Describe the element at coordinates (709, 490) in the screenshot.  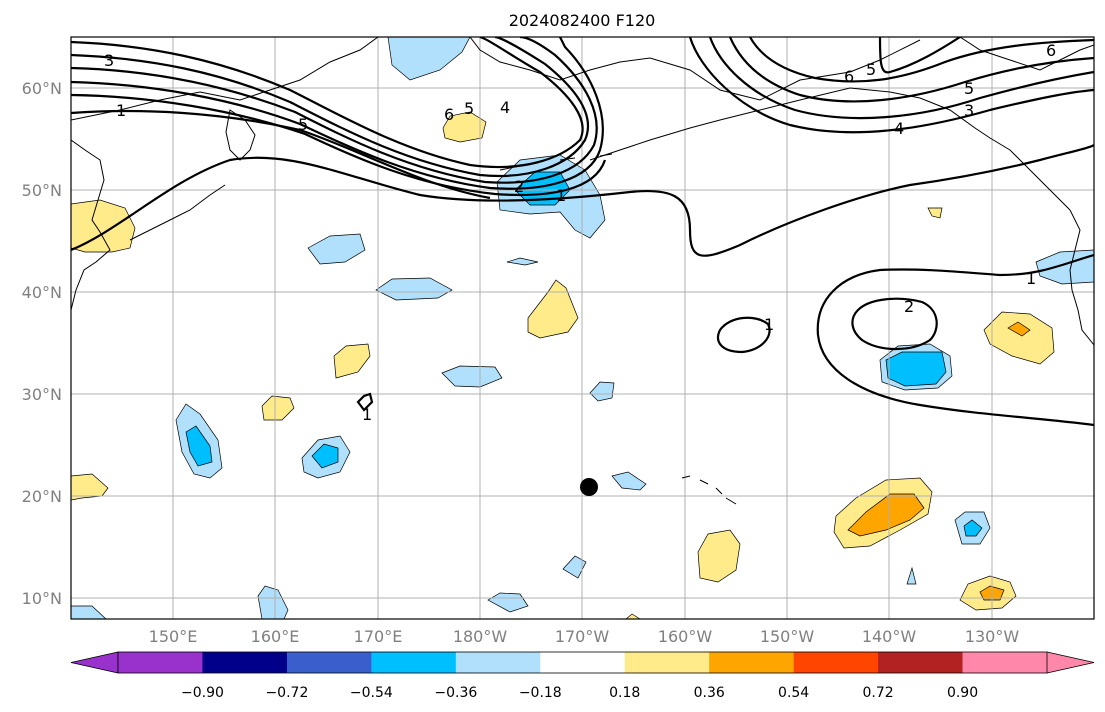
I see `hawaii-islands` at that location.